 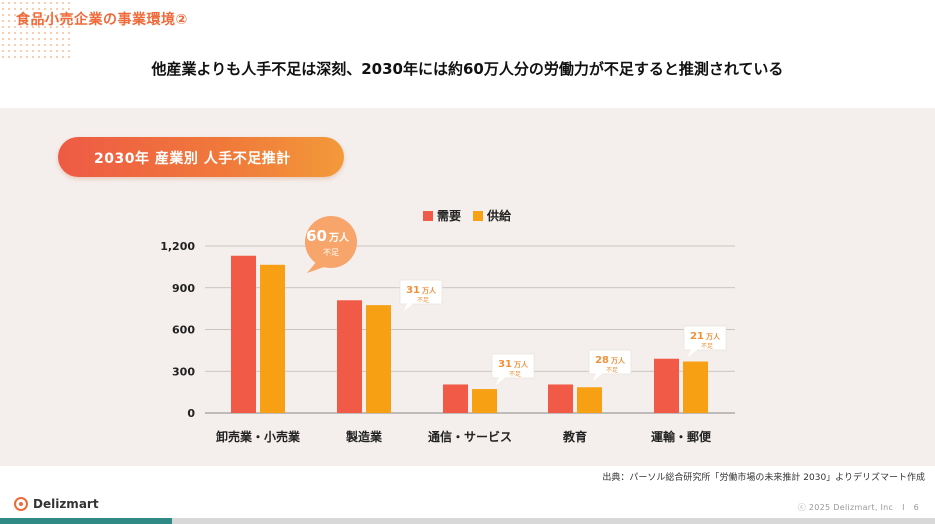 I want to click on copyright-text: ⓒ 2025 Delizmart, Inc, so click(x=845, y=507).